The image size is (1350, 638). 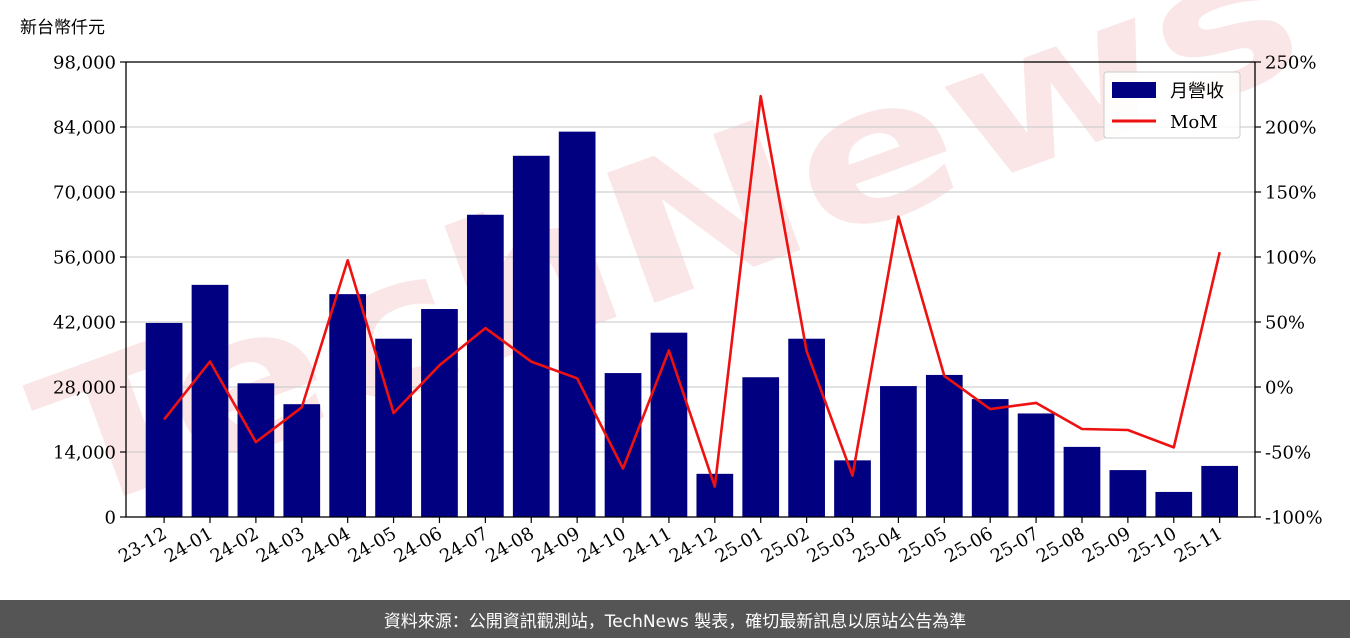 I want to click on x-tick-label: 25-06, so click(x=968, y=545).